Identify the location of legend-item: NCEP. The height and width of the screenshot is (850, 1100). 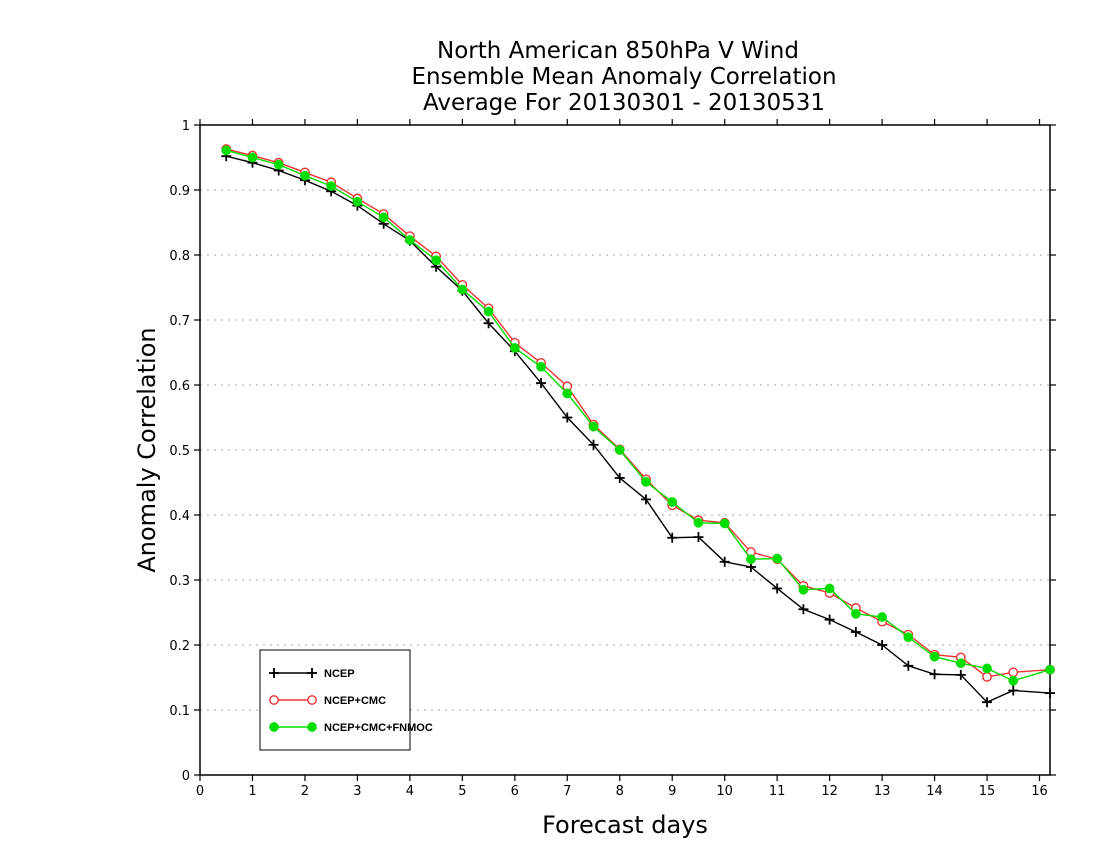
(312, 674).